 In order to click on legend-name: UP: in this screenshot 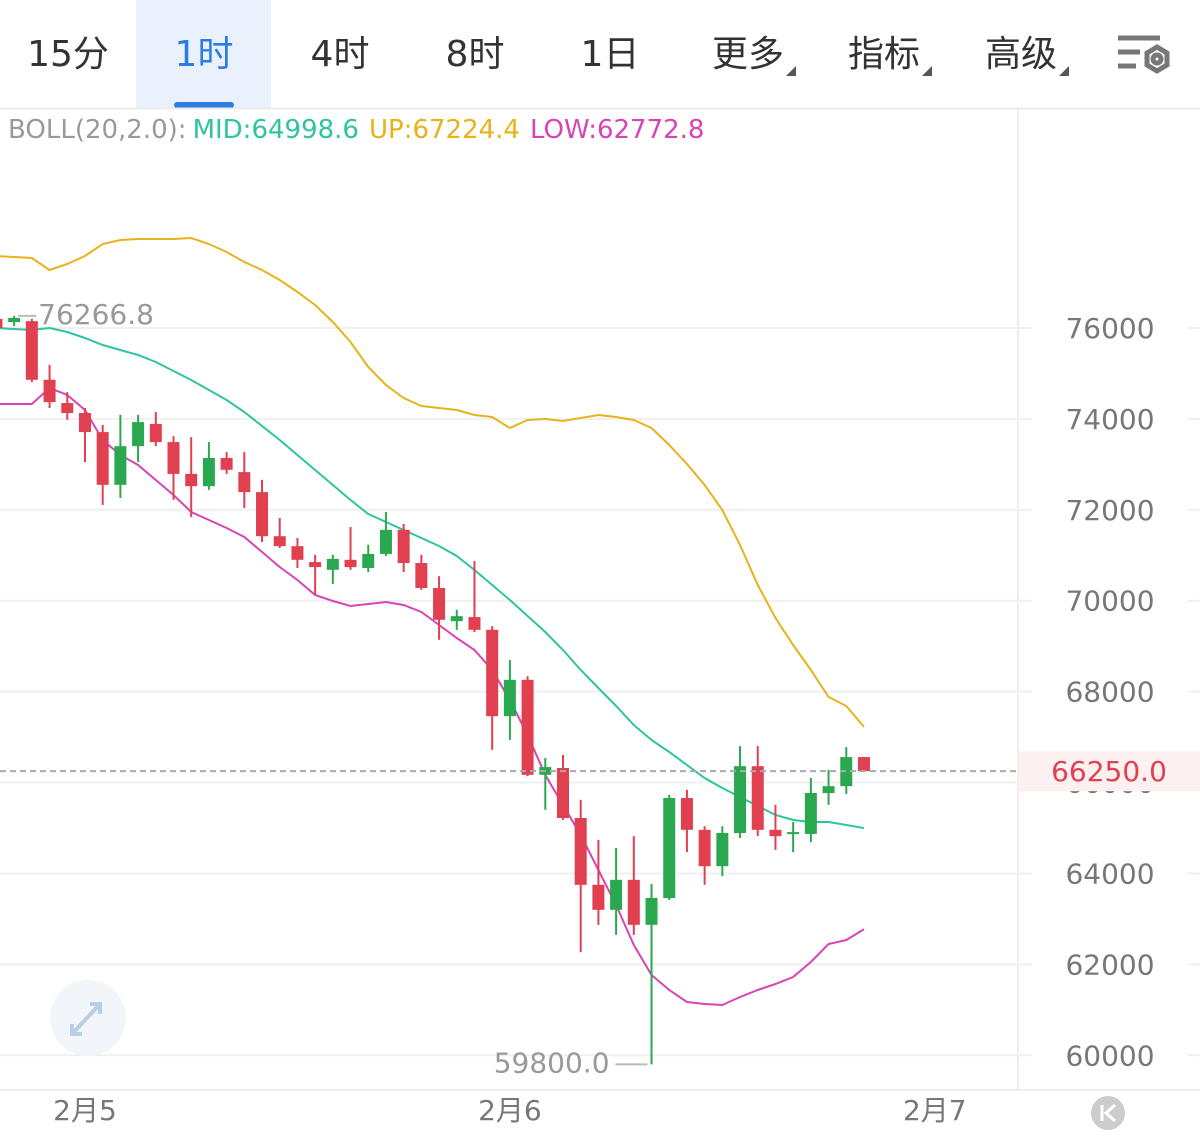, I will do `click(390, 130)`.